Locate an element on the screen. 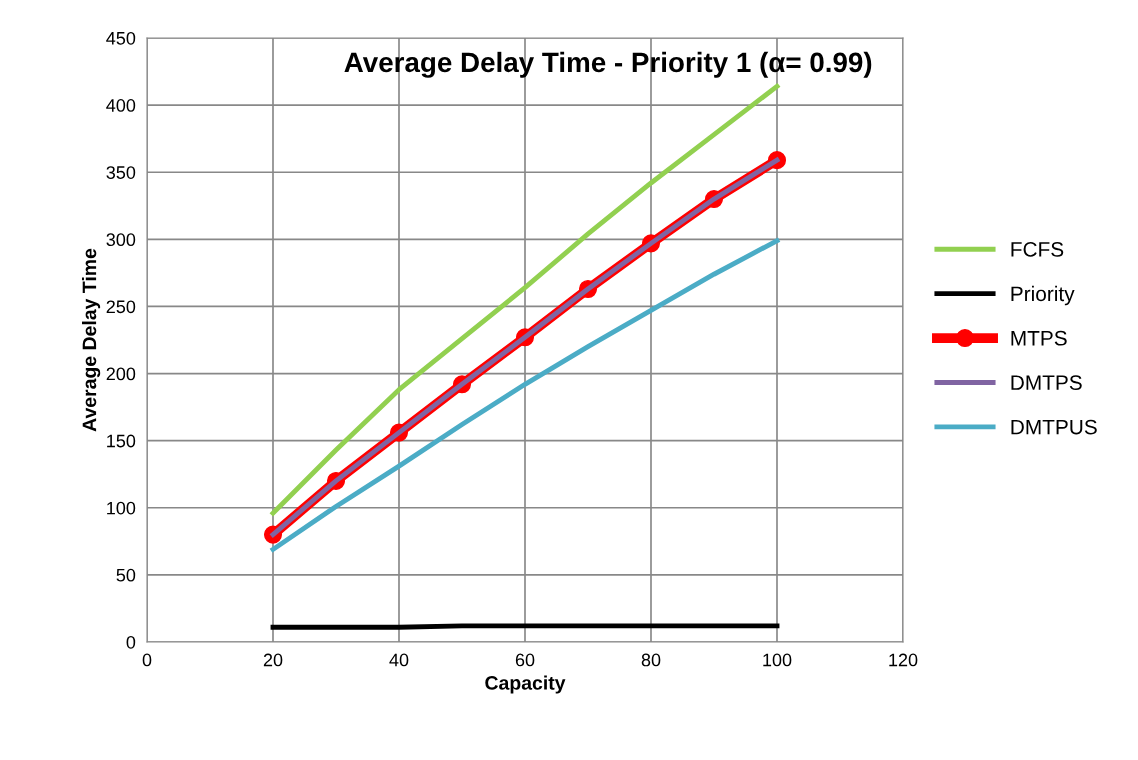 The width and height of the screenshot is (1138, 760). x-tick-label: 80 is located at coordinates (651, 660).